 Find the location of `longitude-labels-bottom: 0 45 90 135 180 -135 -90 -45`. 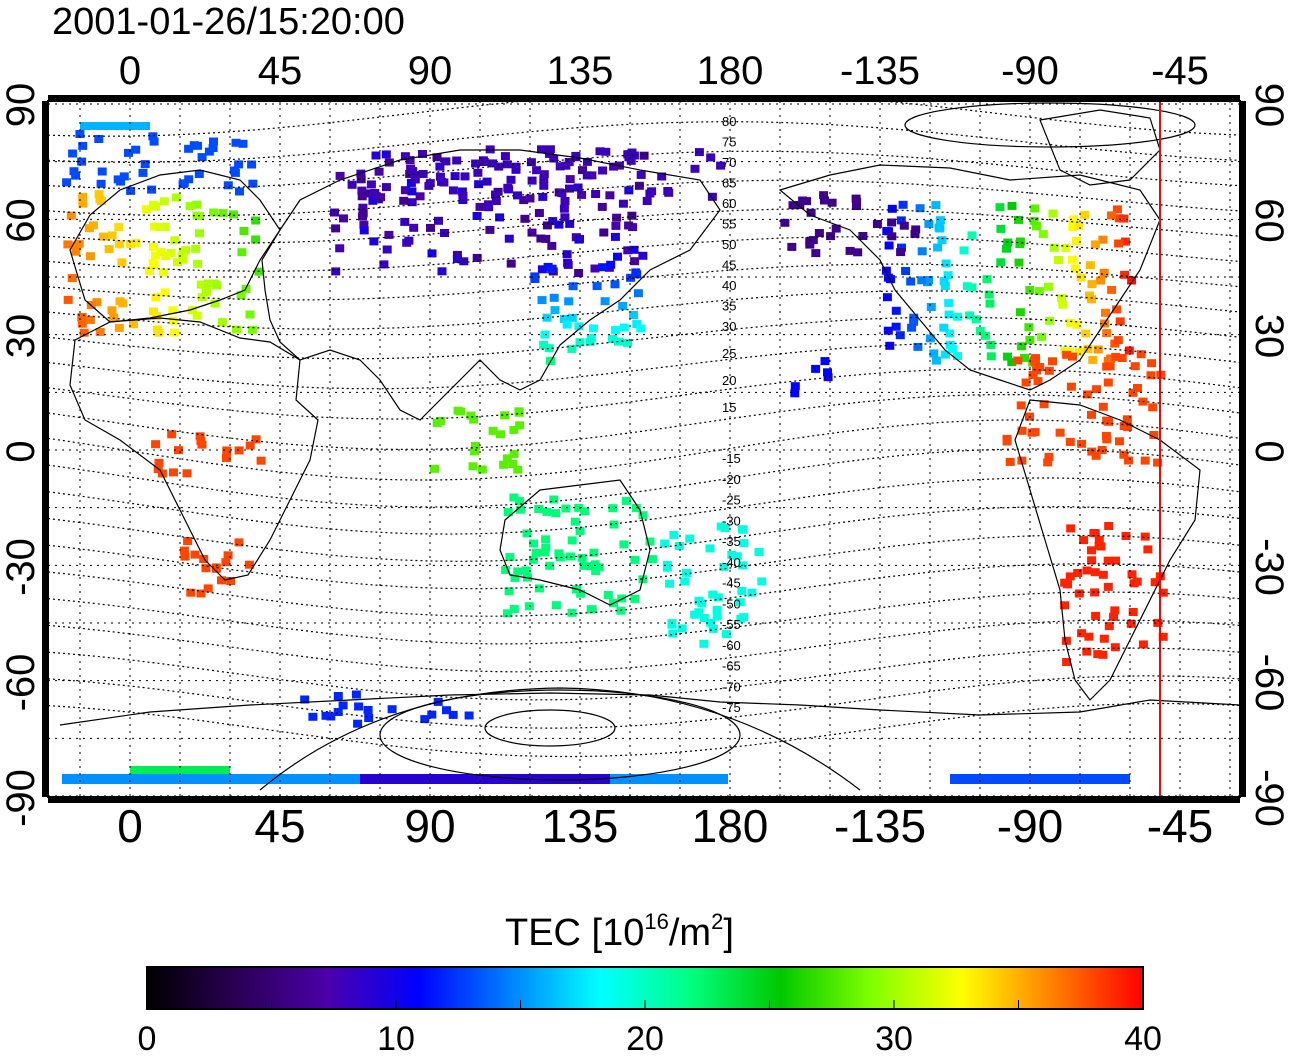

longitude-labels-bottom: 0 45 90 135 180 -135 -90 -45 is located at coordinates (665, 826).